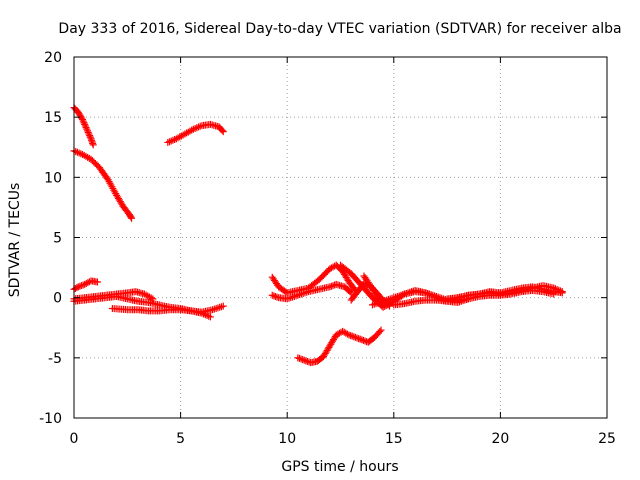 The height and width of the screenshot is (480, 640). What do you see at coordinates (15, 240) in the screenshot?
I see `y-axis-label: SDTVAR / TECUs` at bounding box center [15, 240].